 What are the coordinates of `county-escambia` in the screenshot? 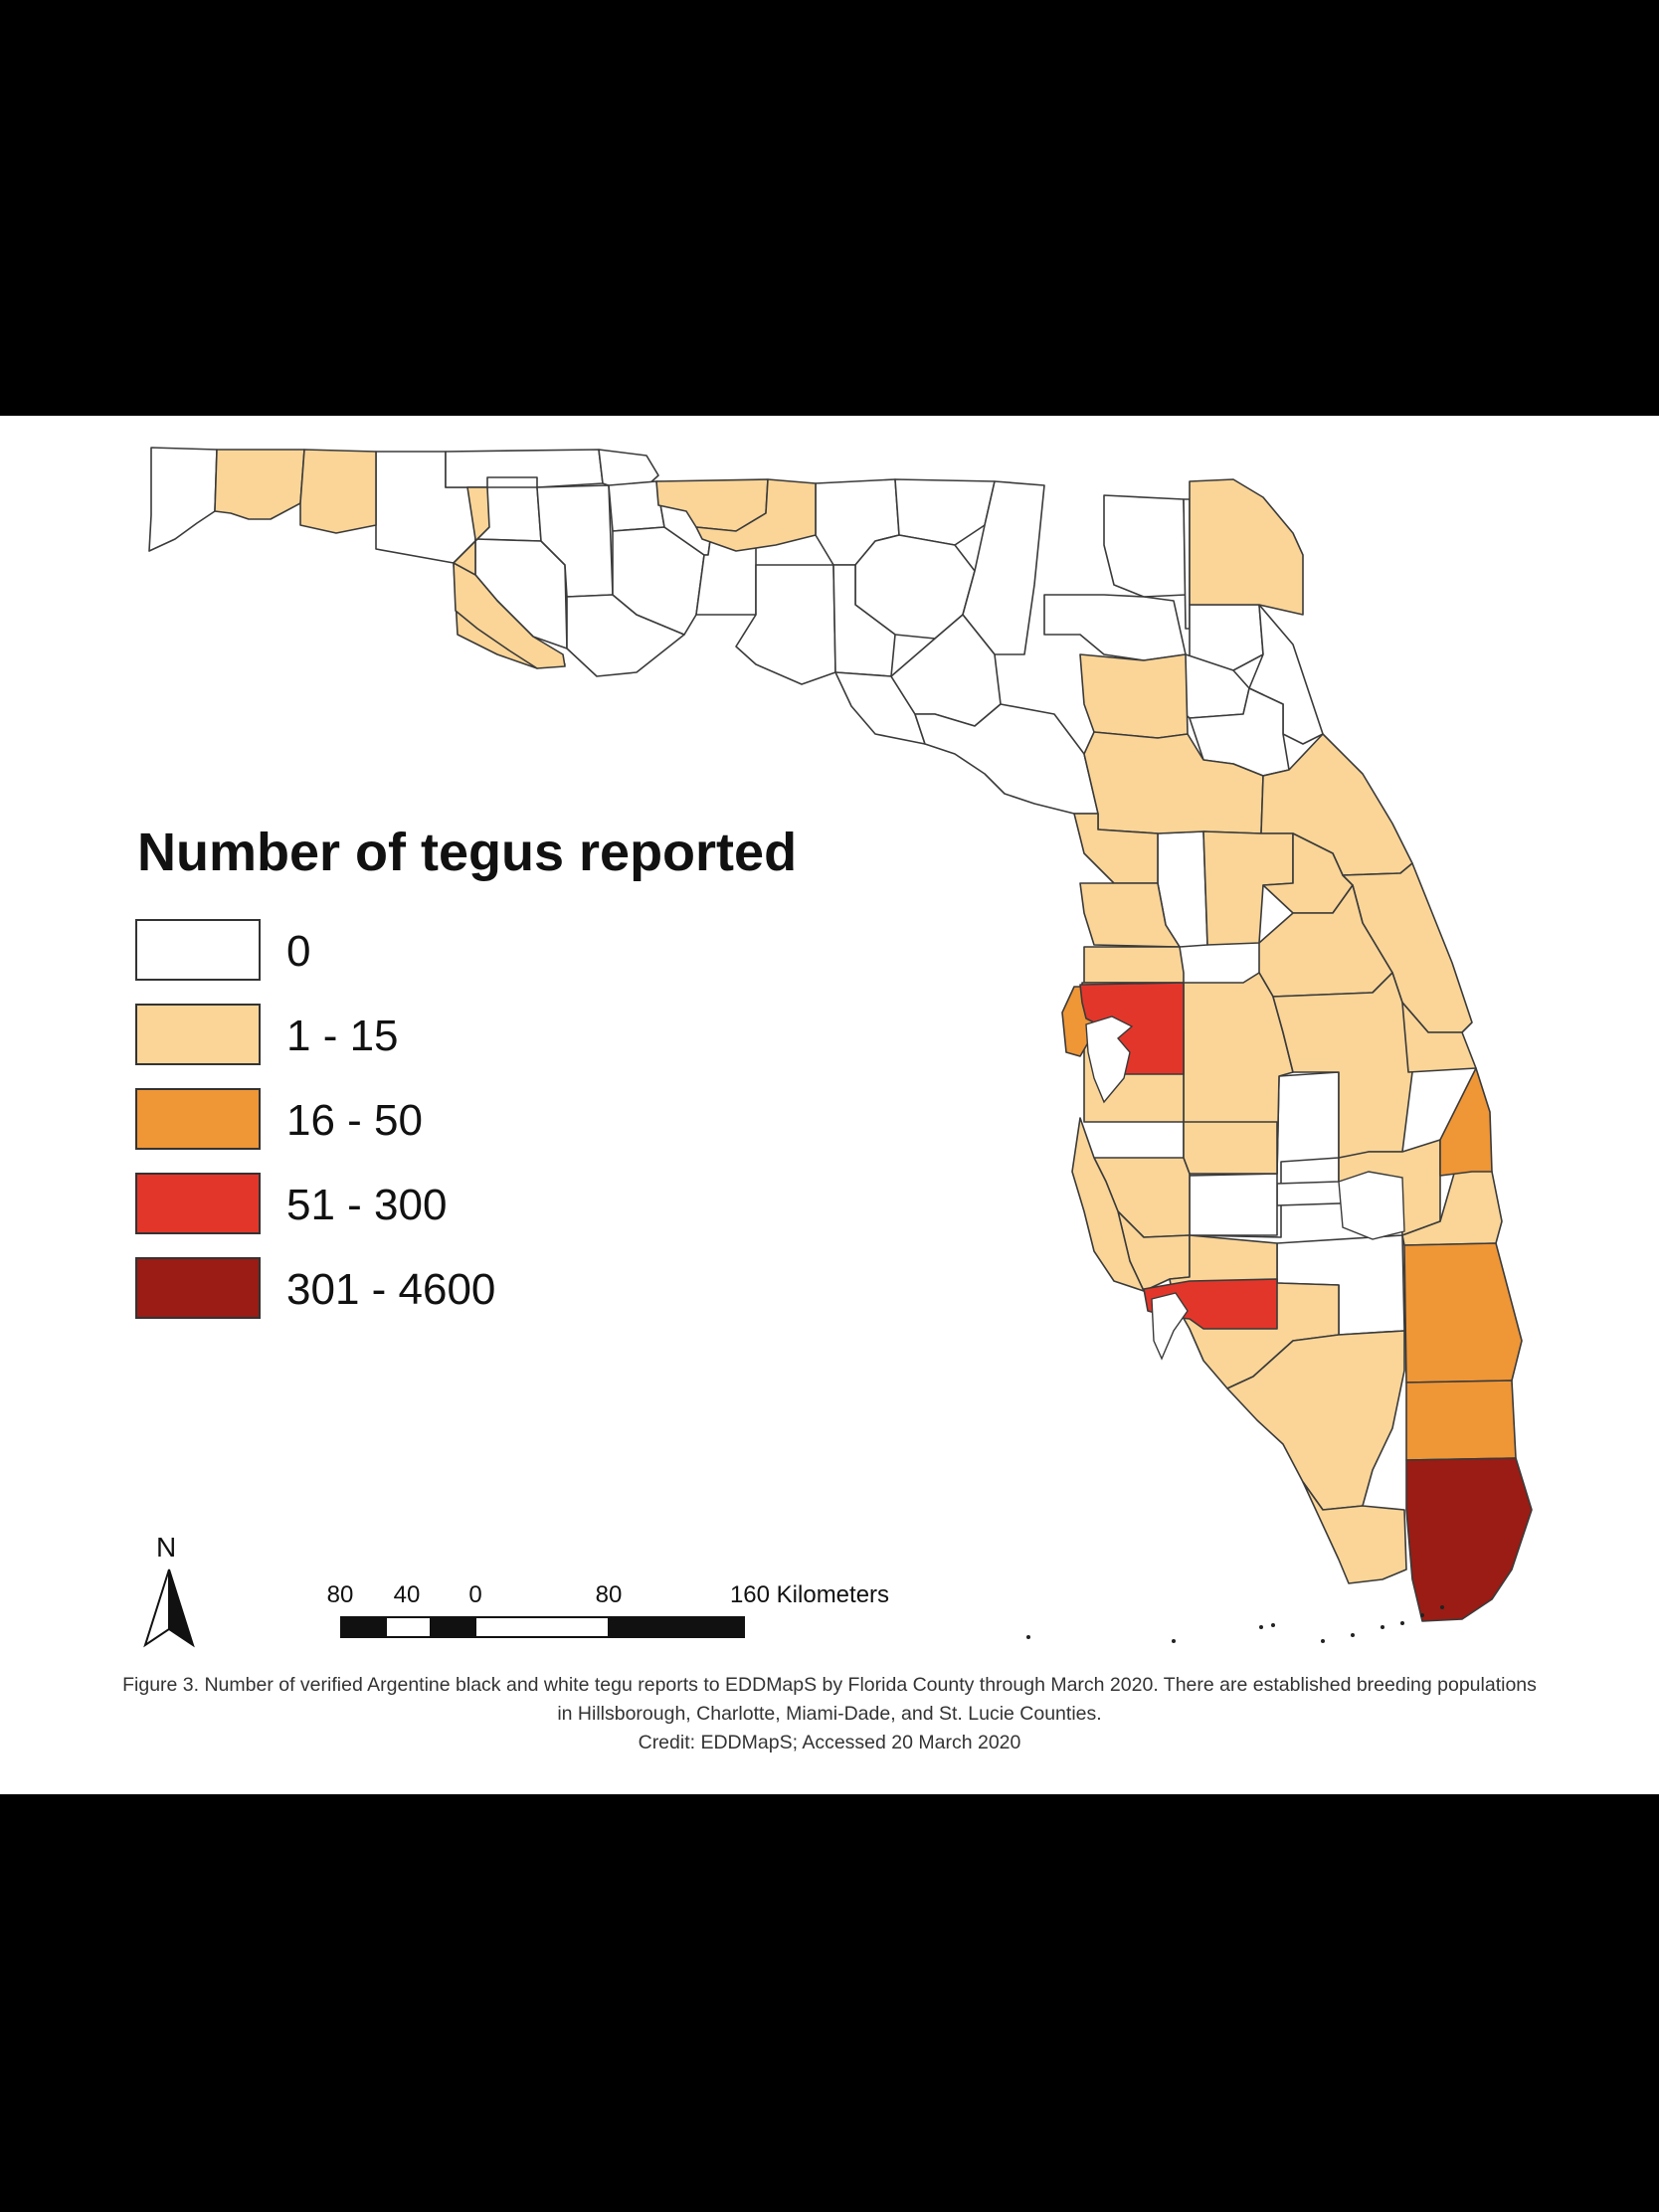 It's located at (183, 499).